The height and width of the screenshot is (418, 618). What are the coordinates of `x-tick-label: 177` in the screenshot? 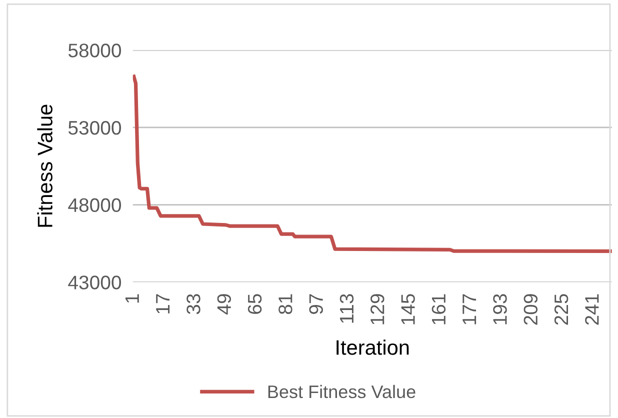 It's located at (469, 309).